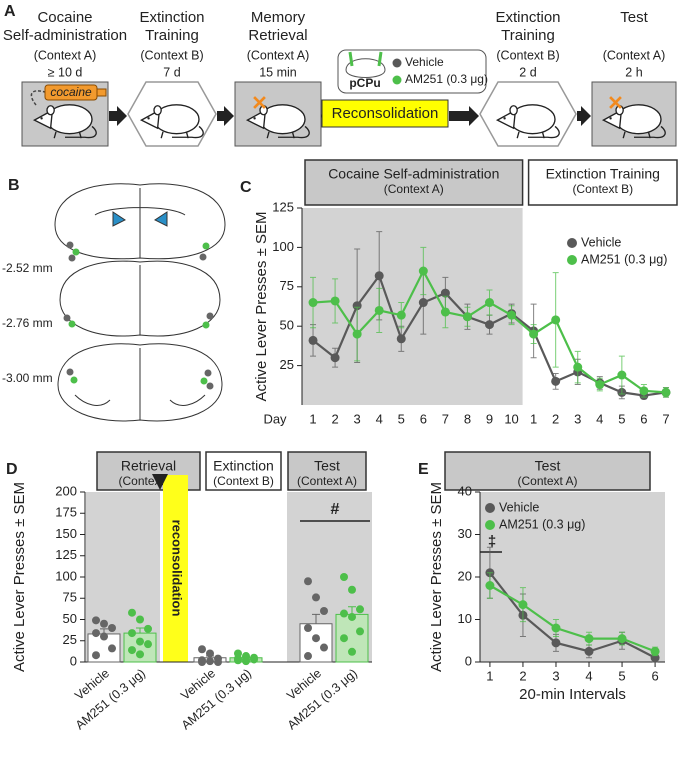 This screenshot has height=770, width=685. What do you see at coordinates (14, 185) in the screenshot?
I see `panel-label: B` at bounding box center [14, 185].